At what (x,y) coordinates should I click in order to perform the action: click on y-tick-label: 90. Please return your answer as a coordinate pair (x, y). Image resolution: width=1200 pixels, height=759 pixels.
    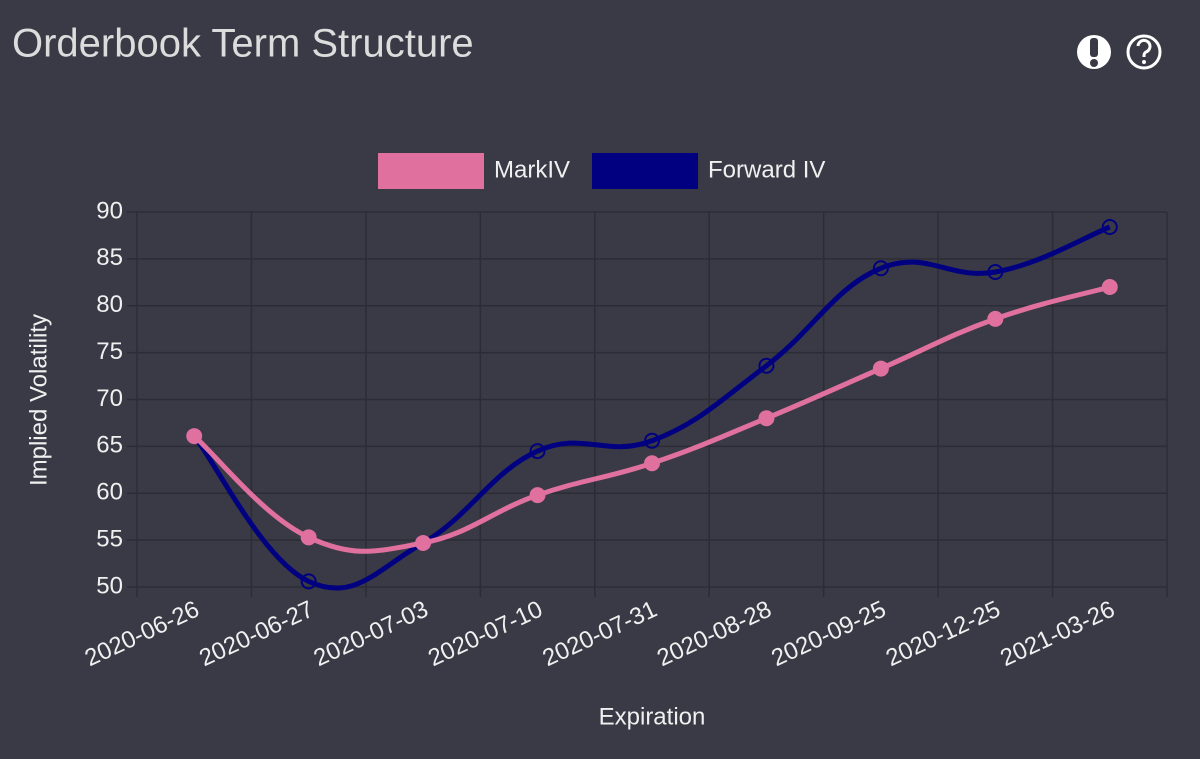
    Looking at the image, I should click on (109, 210).